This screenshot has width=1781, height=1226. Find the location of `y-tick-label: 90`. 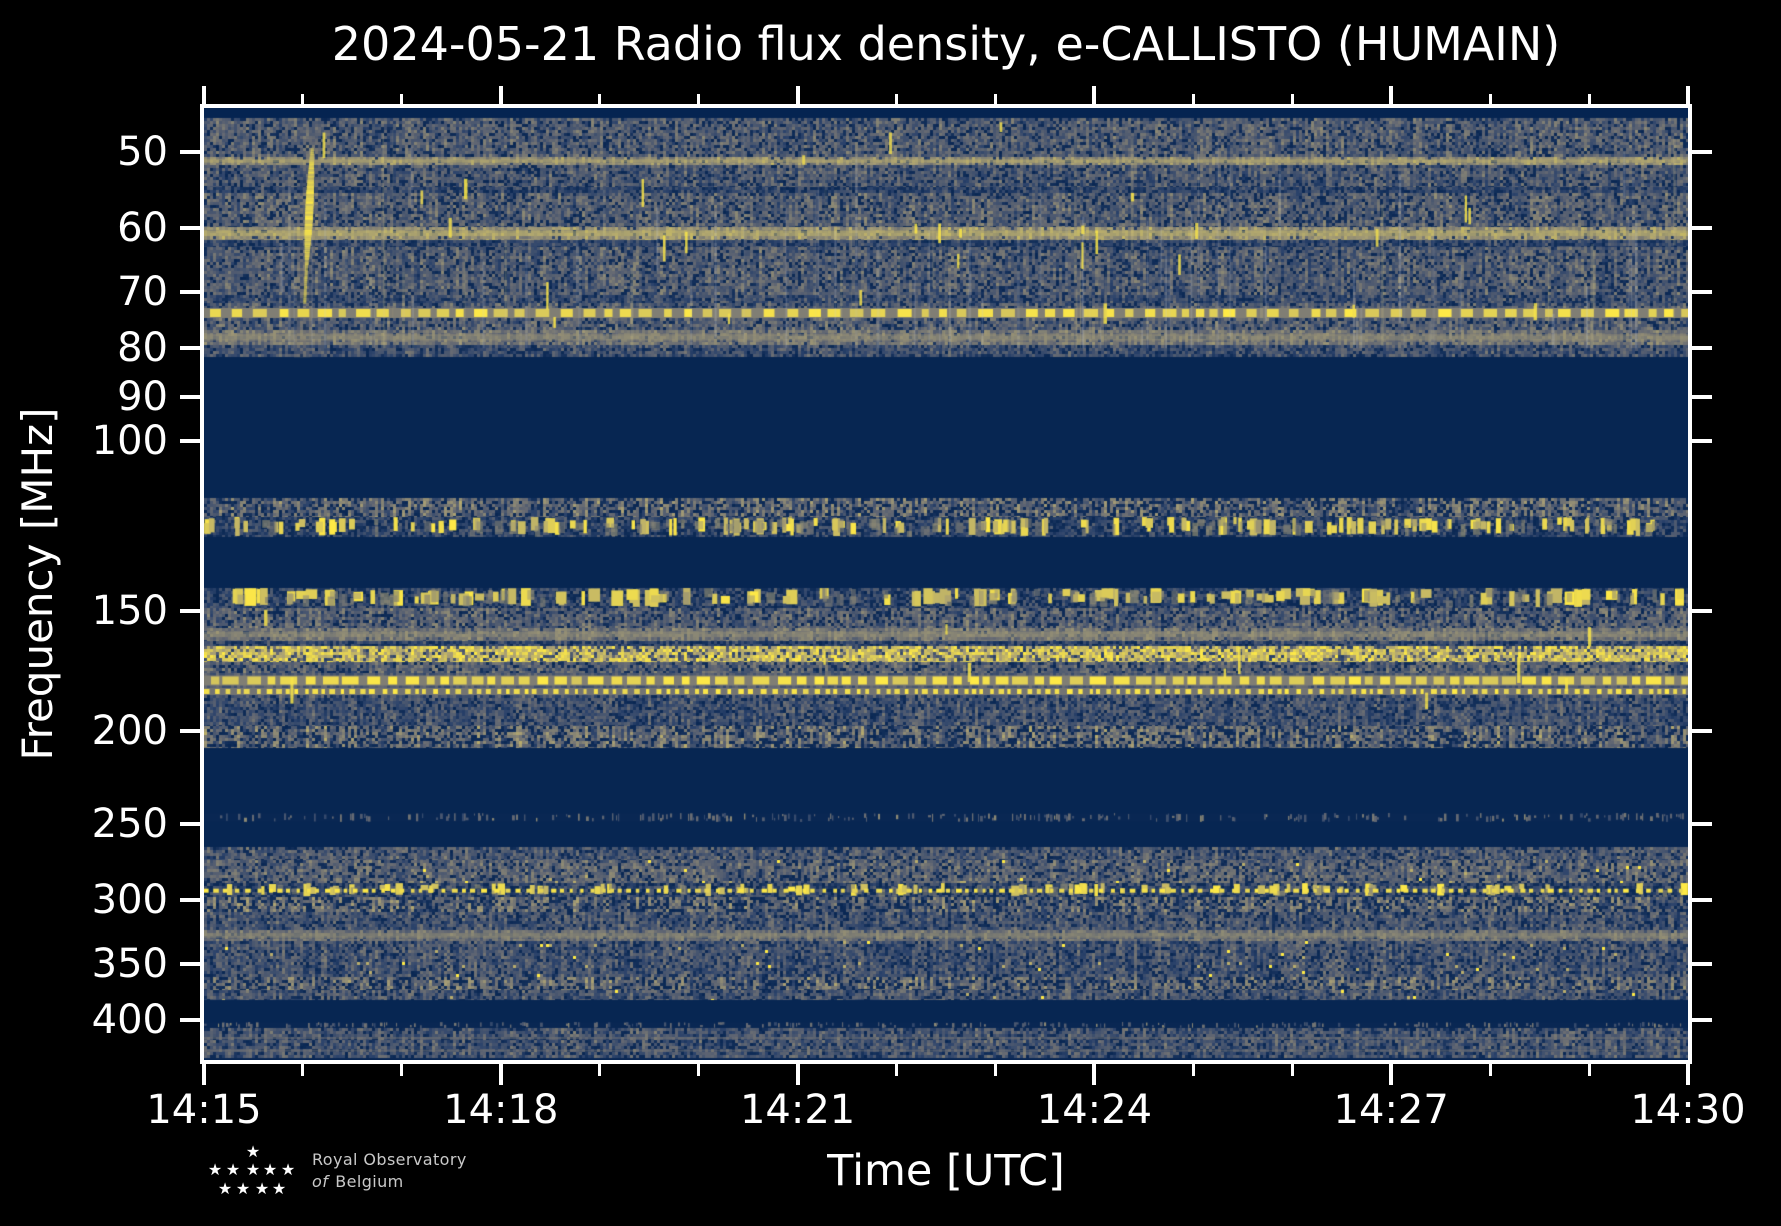

y-tick-label: 90 is located at coordinates (142, 397).